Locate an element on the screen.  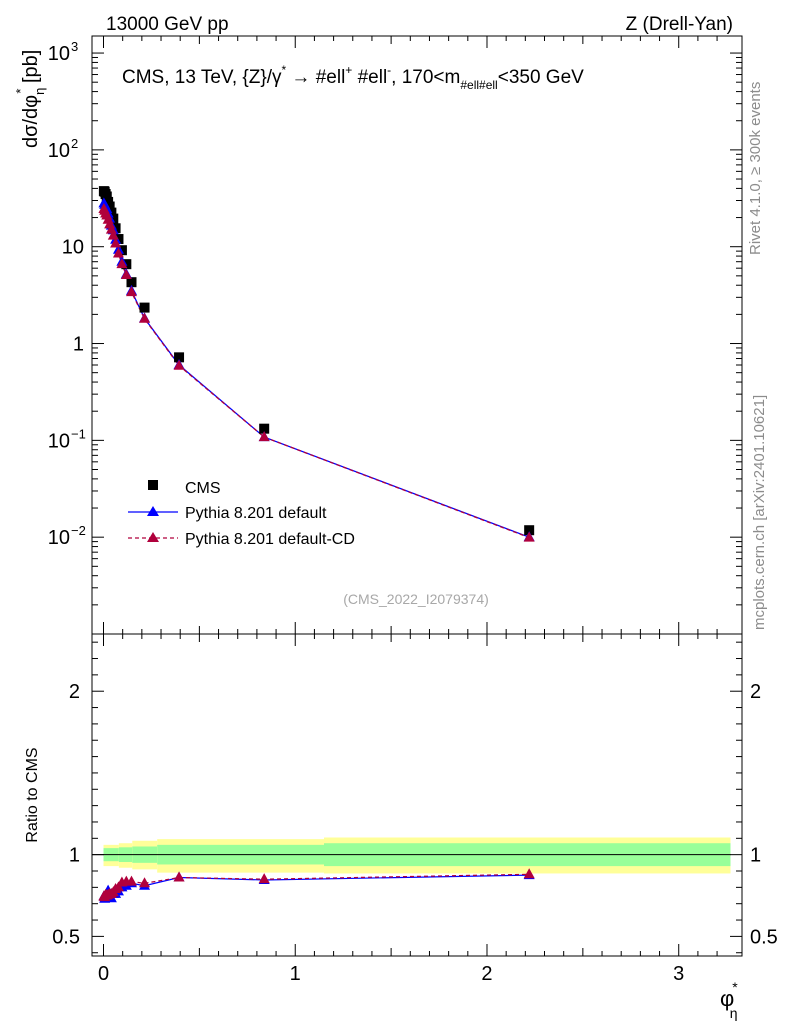
ratio-ytick-label-right: 0.5 is located at coordinates (764, 937).